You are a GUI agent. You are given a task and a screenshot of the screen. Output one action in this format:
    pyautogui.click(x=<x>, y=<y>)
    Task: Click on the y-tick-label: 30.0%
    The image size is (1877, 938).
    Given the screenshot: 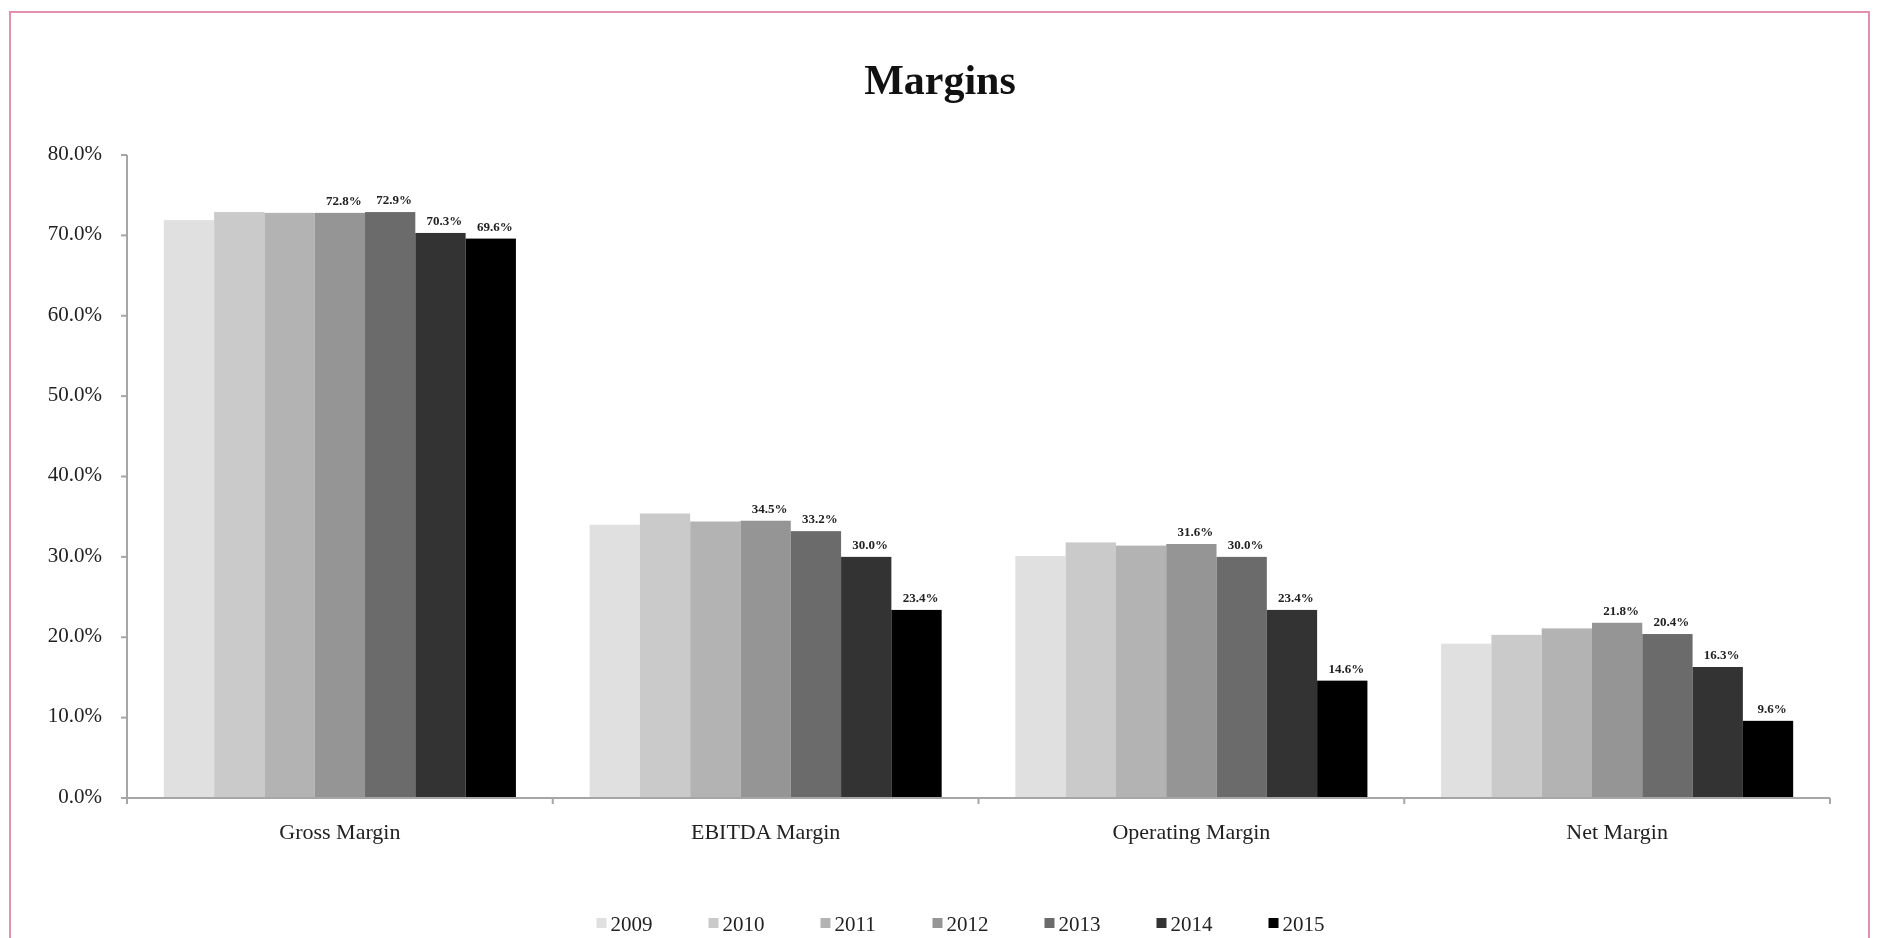 What is the action you would take?
    pyautogui.click(x=74, y=554)
    